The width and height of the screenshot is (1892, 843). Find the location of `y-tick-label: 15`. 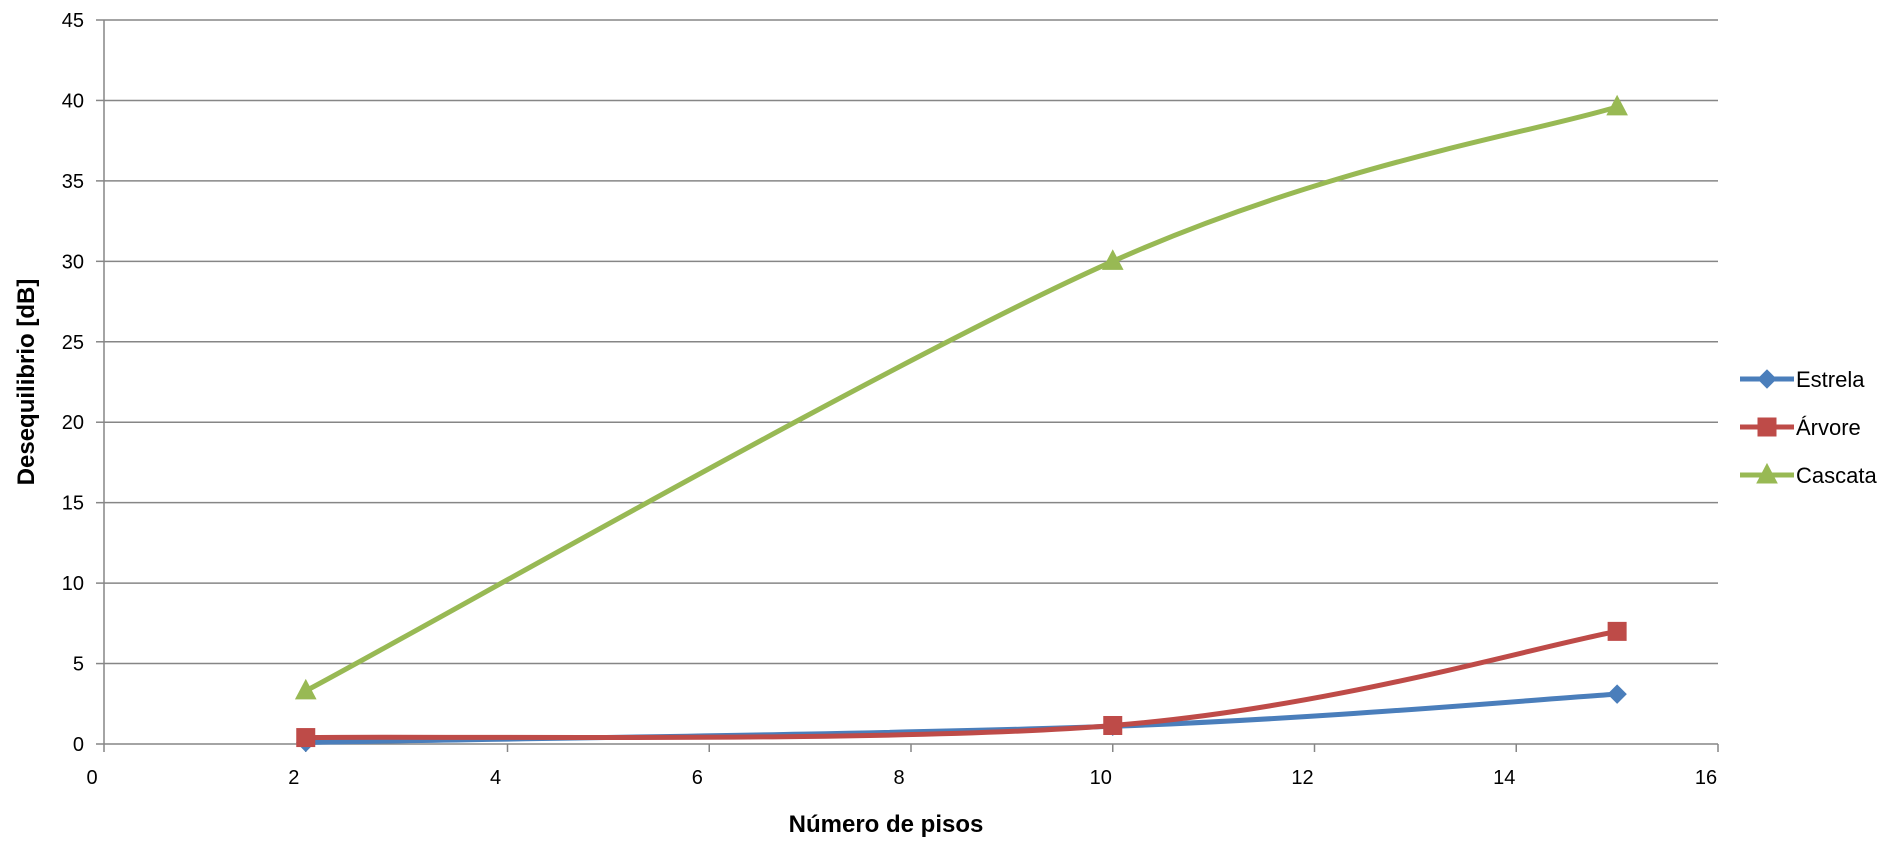

y-tick-label: 15 is located at coordinates (73, 504).